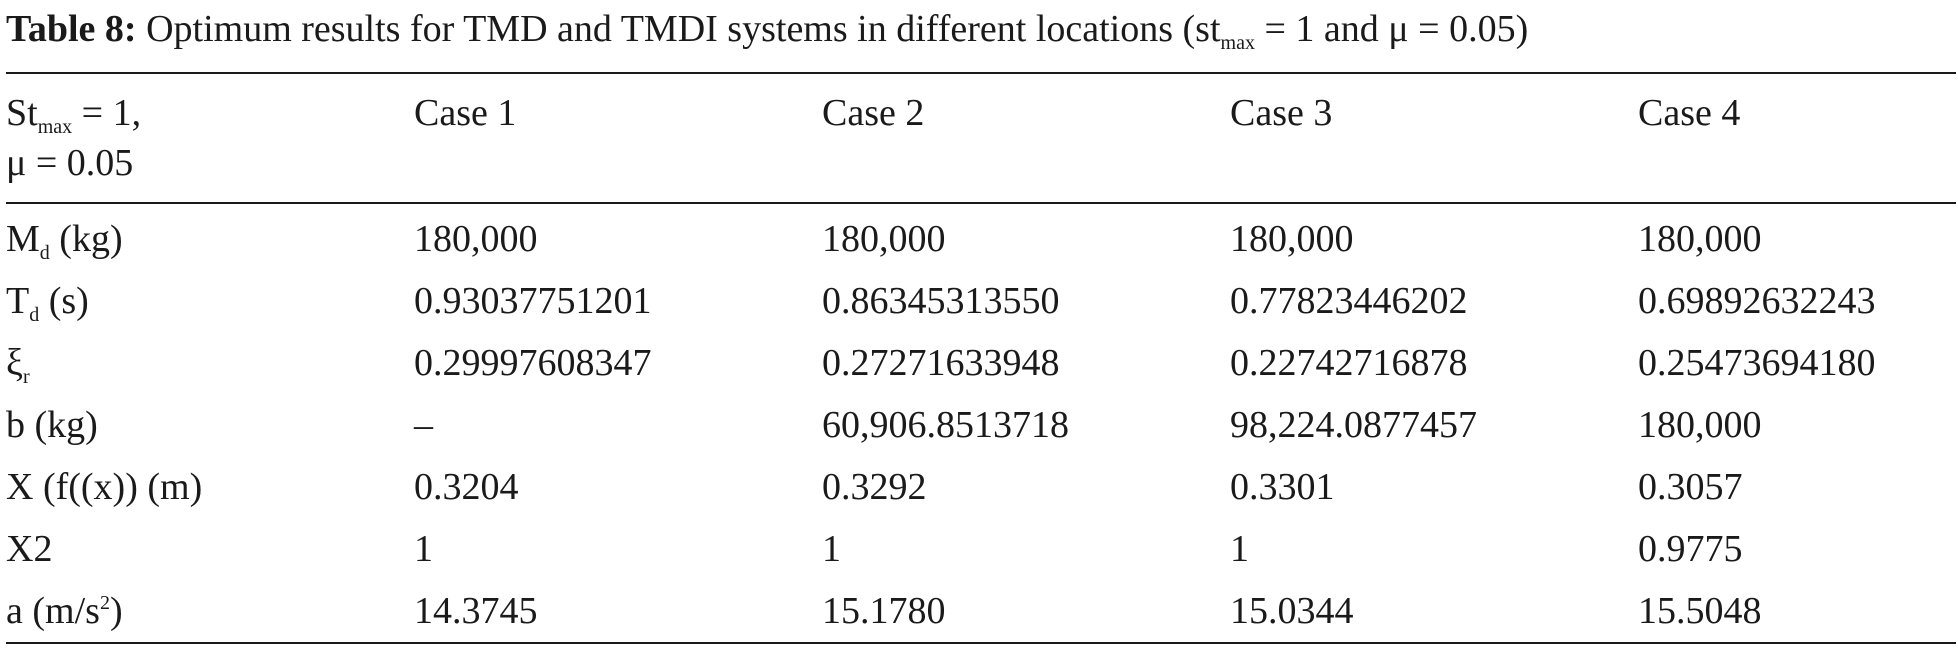 The height and width of the screenshot is (650, 1958). I want to click on header-param-line1: Stmax = 1,, so click(73, 116).